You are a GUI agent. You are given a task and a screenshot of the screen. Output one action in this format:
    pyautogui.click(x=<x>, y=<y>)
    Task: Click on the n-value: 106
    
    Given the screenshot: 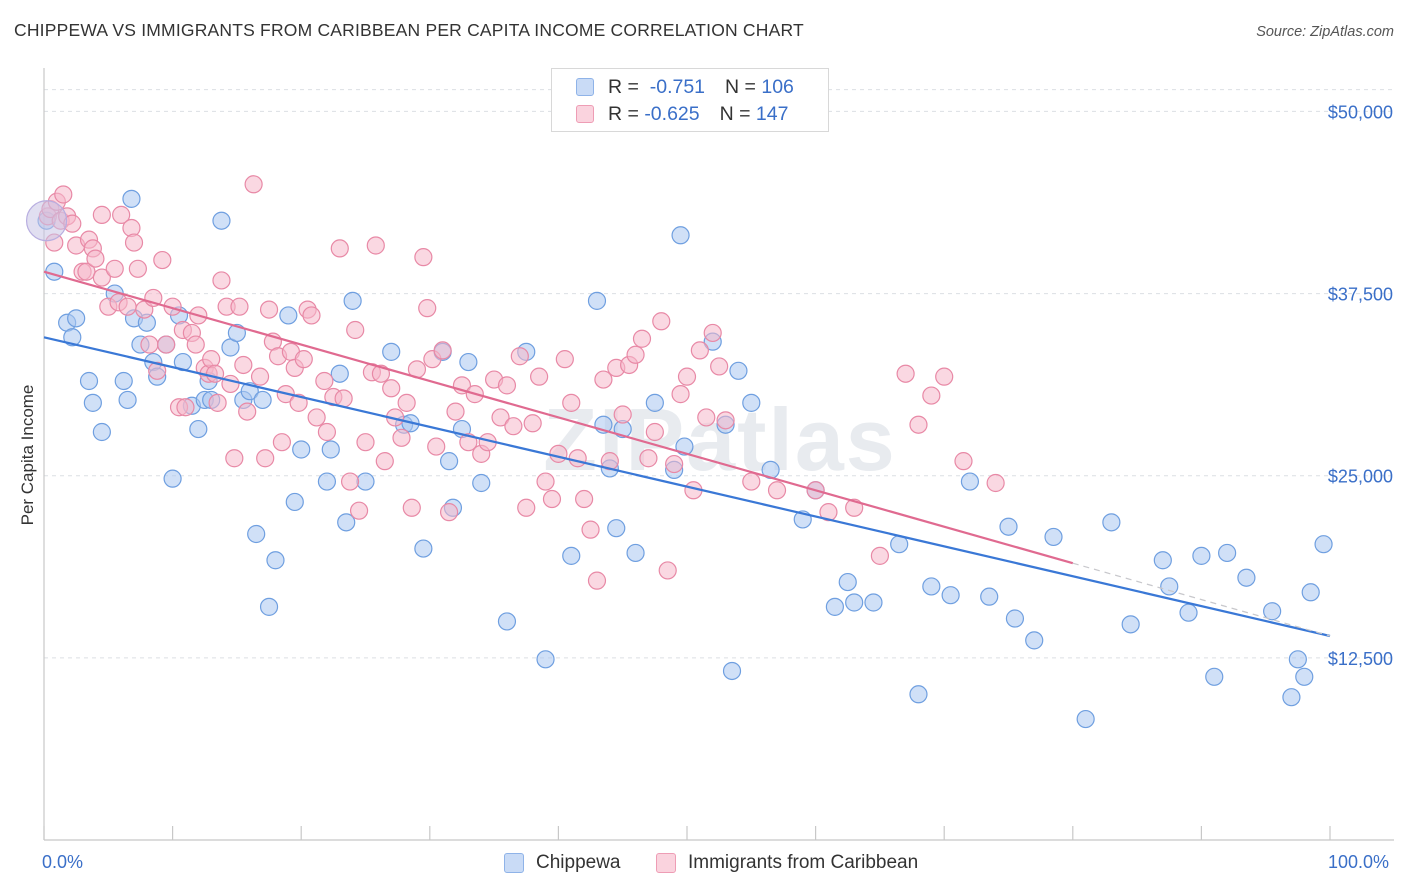 What is the action you would take?
    pyautogui.click(x=777, y=86)
    